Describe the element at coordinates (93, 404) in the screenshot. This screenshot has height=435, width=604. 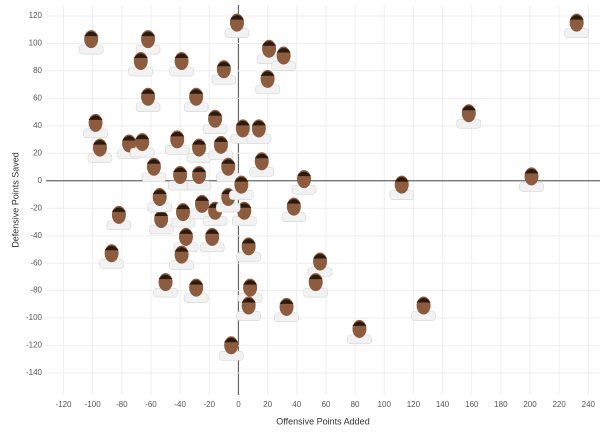
I see `x-tick-label: -100` at that location.